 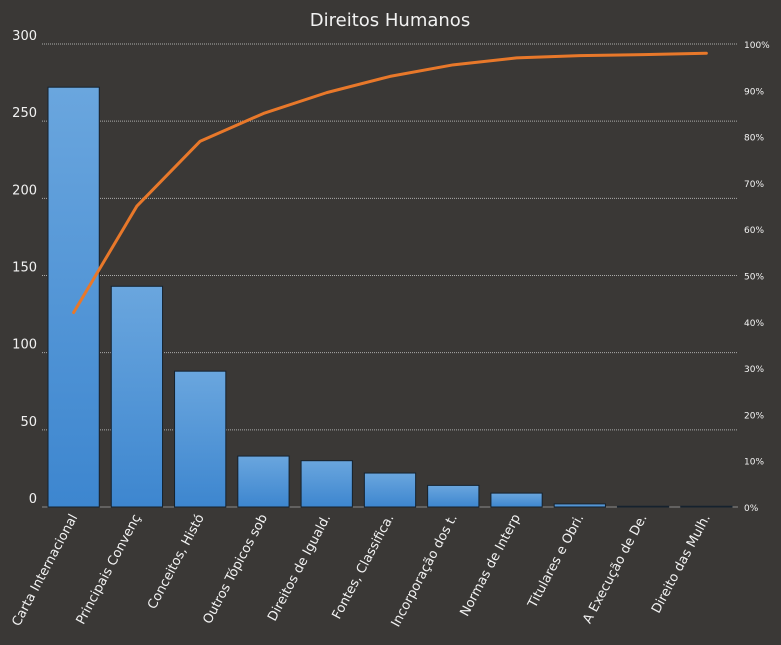 I want to click on left-tick-label: 100, so click(x=24, y=345).